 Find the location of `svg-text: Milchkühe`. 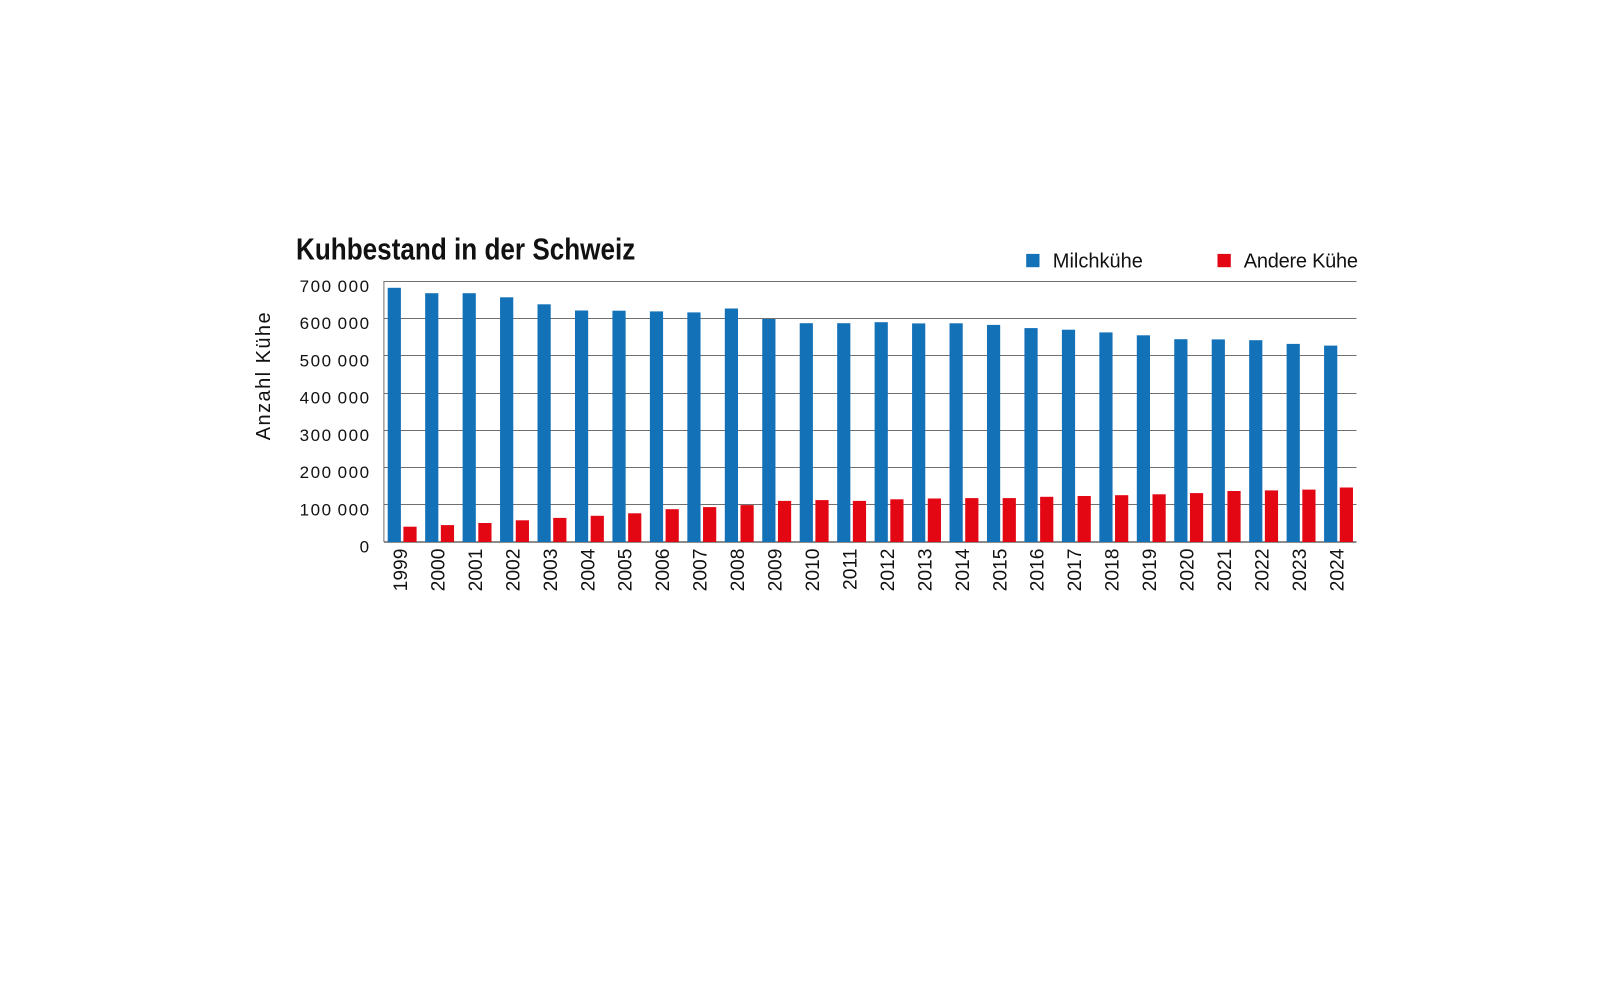

svg-text: Milchkühe is located at coordinates (1098, 262).